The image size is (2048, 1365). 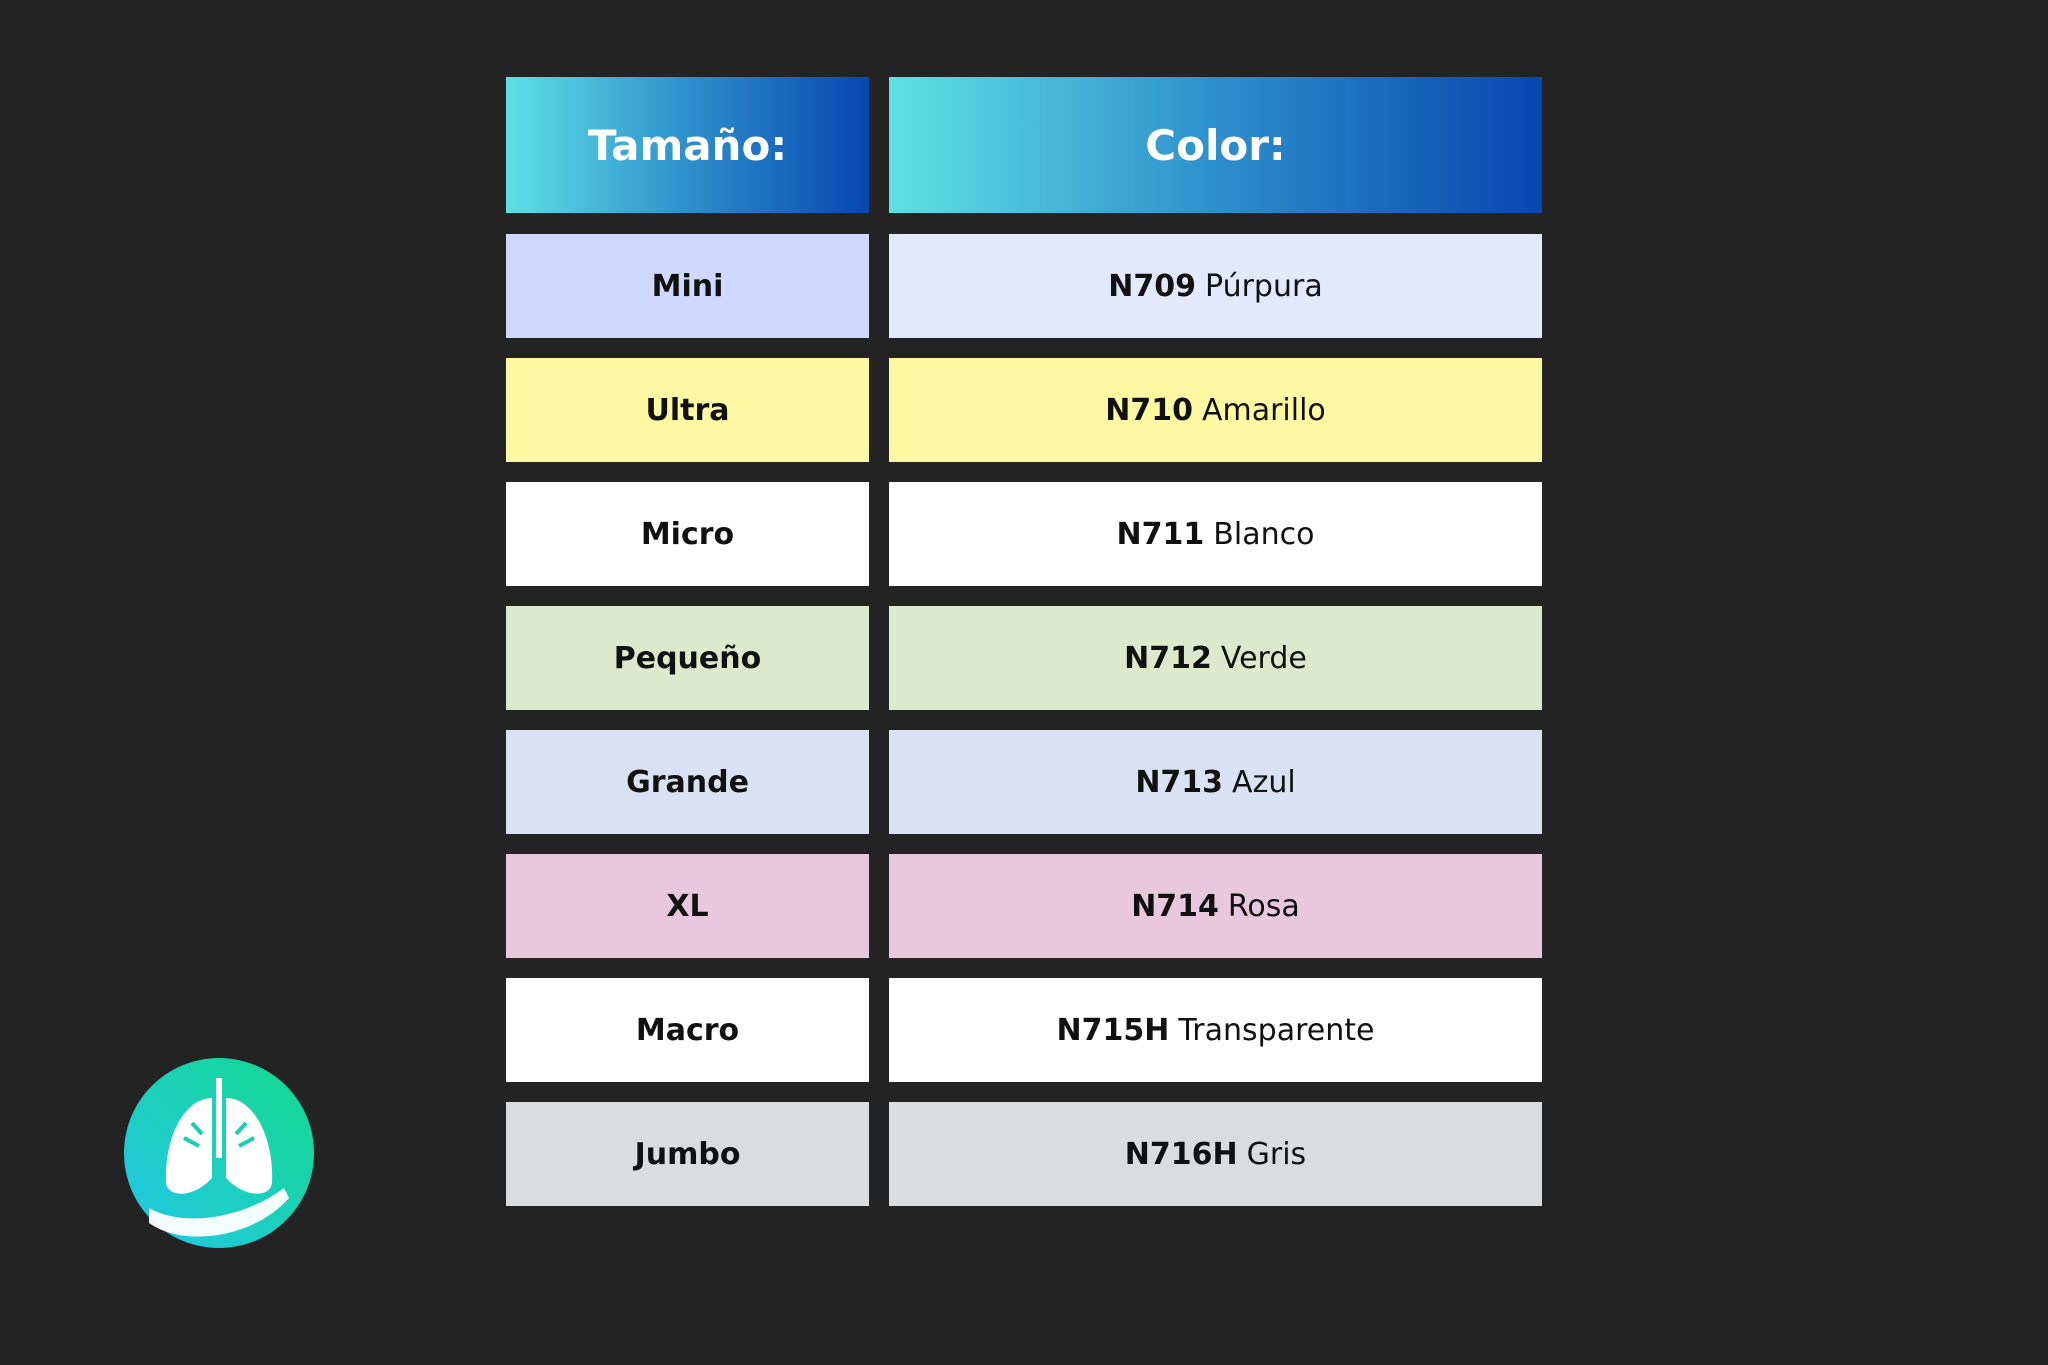 What do you see at coordinates (687, 534) in the screenshot?
I see `size-cell: Micro` at bounding box center [687, 534].